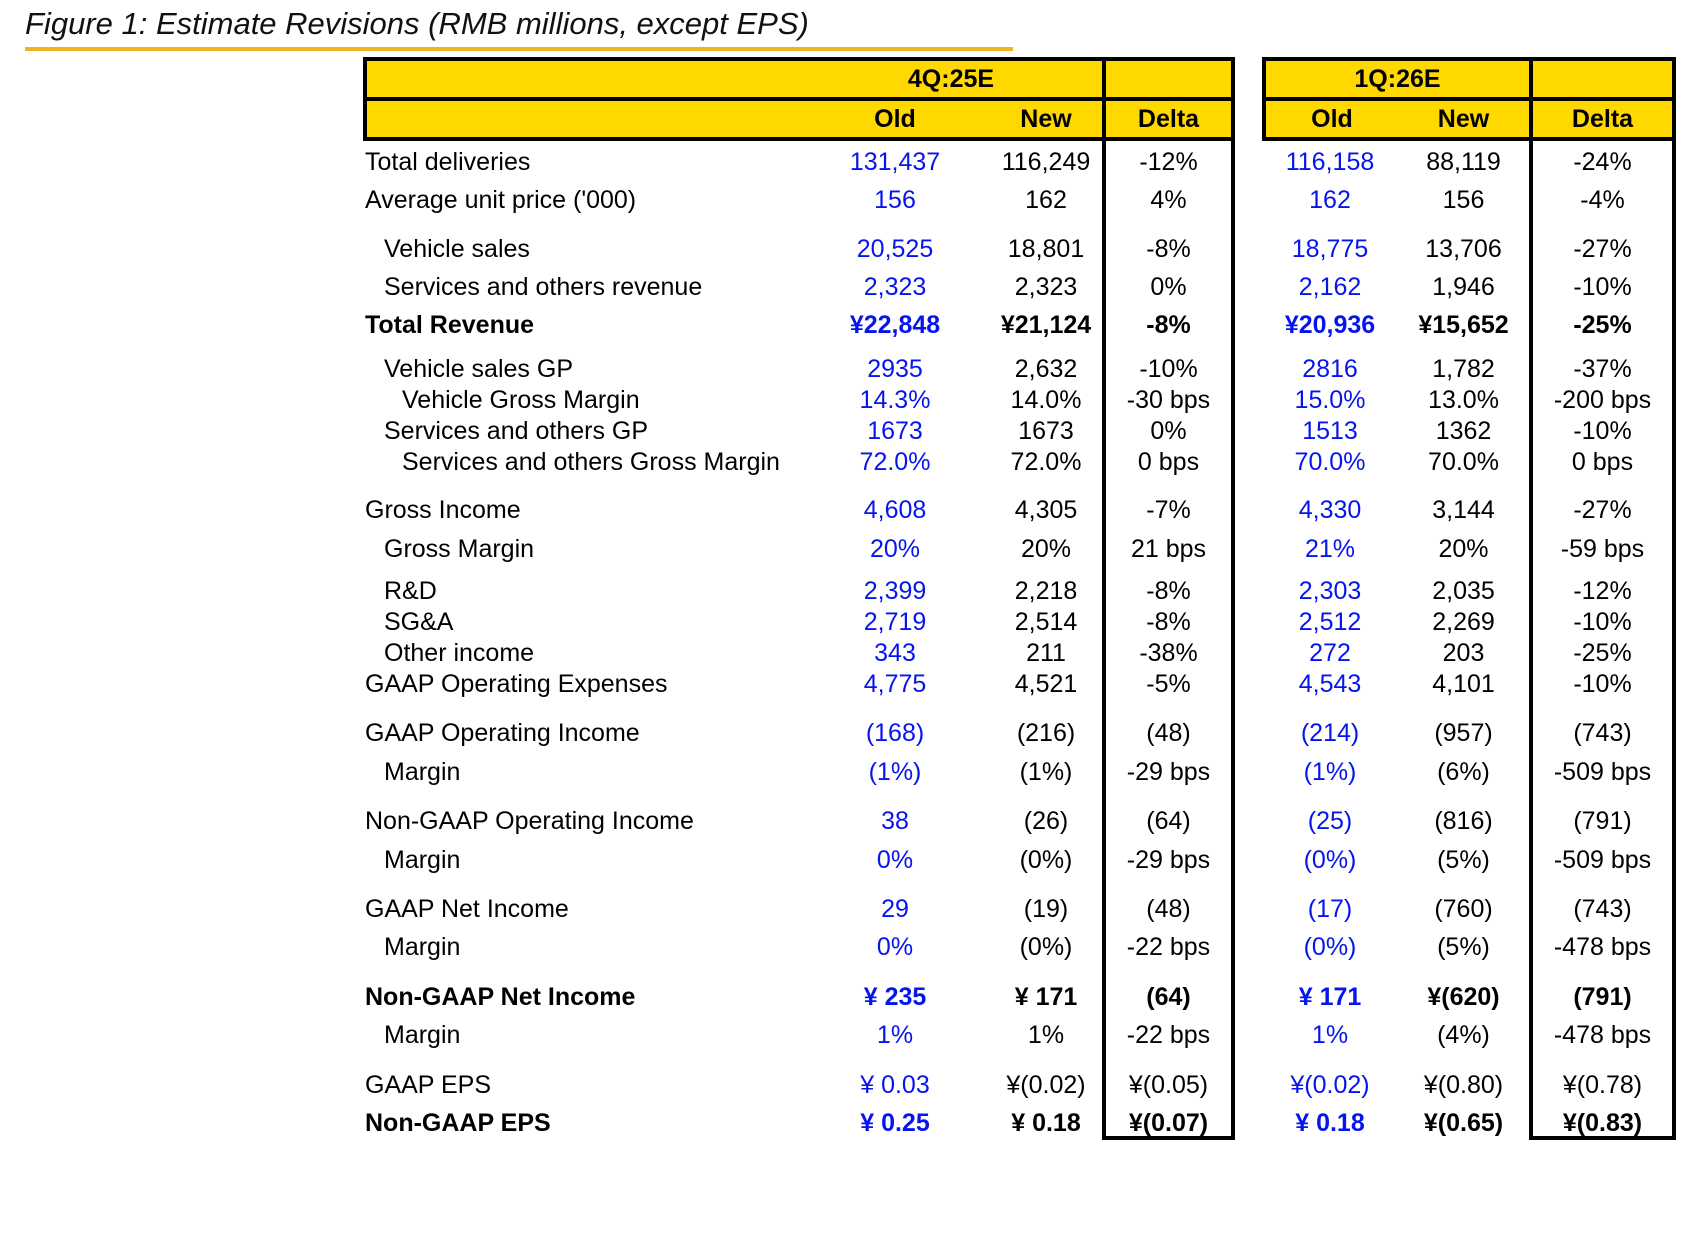  What do you see at coordinates (895, 510) in the screenshot?
I see `cell-4q25e-old: 4,608` at bounding box center [895, 510].